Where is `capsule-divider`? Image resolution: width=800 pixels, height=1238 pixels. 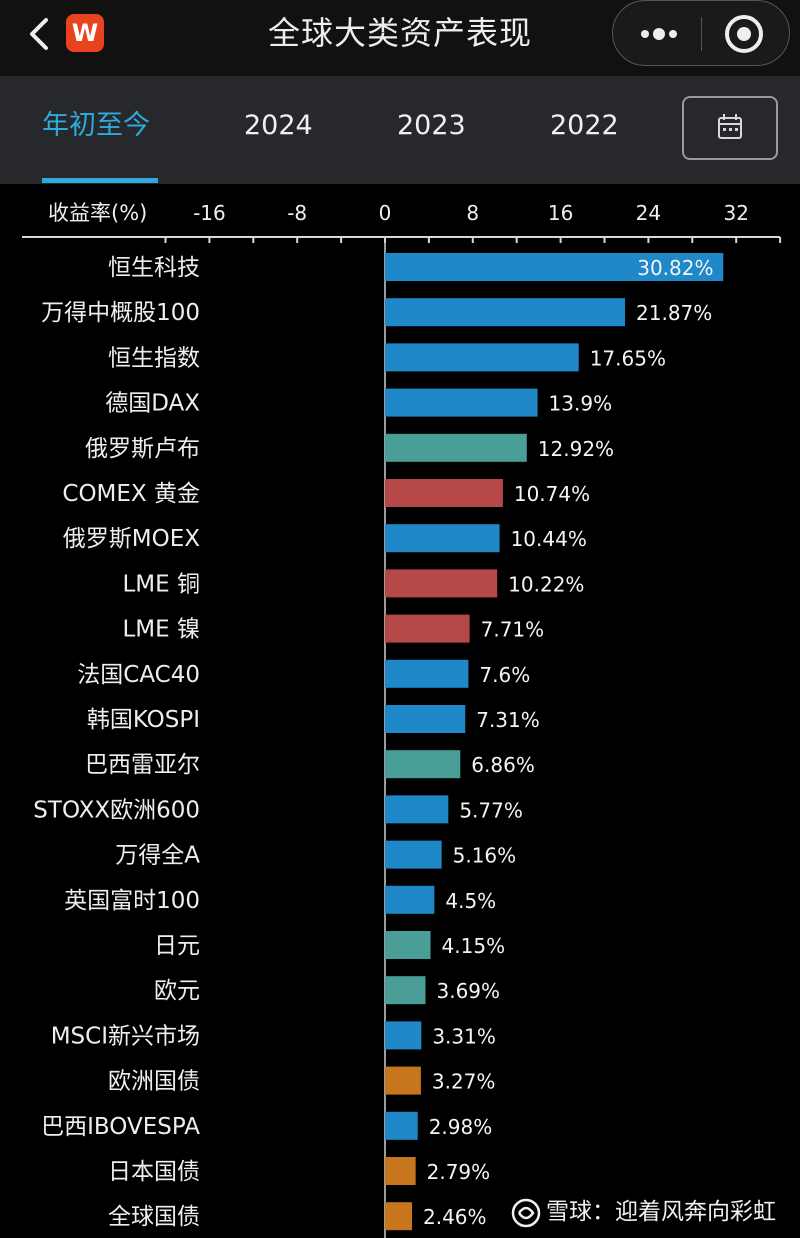
capsule-divider is located at coordinates (701, 34).